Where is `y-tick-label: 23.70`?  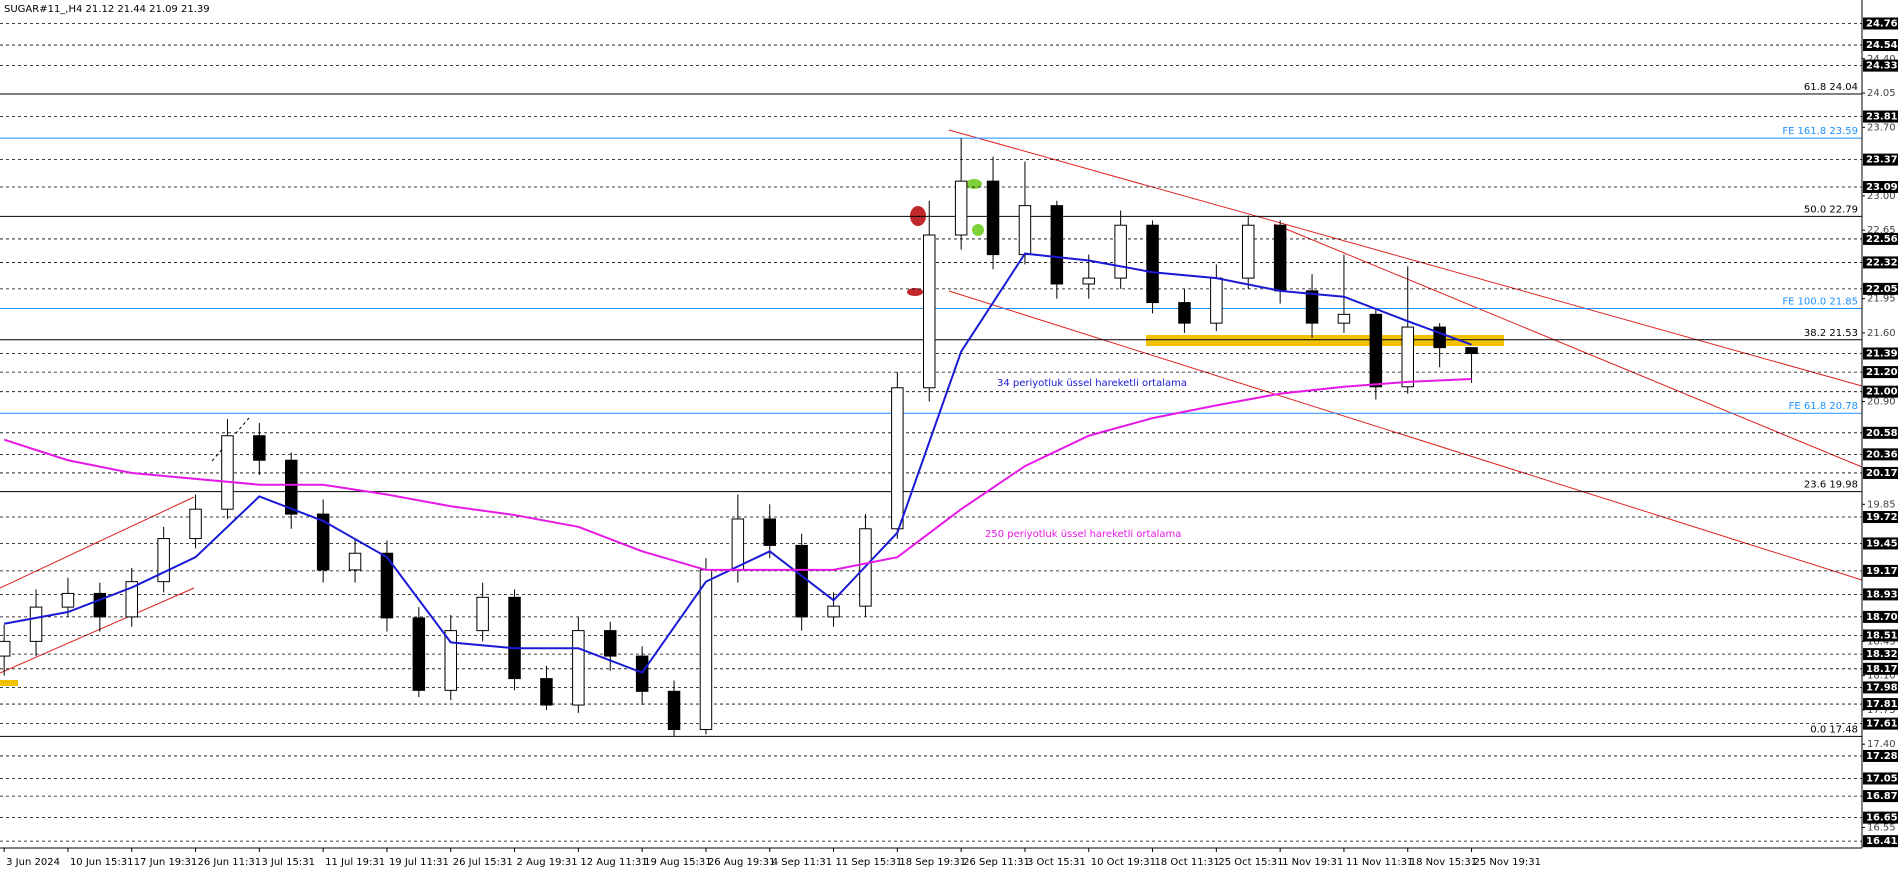
y-tick-label: 23.70 is located at coordinates (1881, 127).